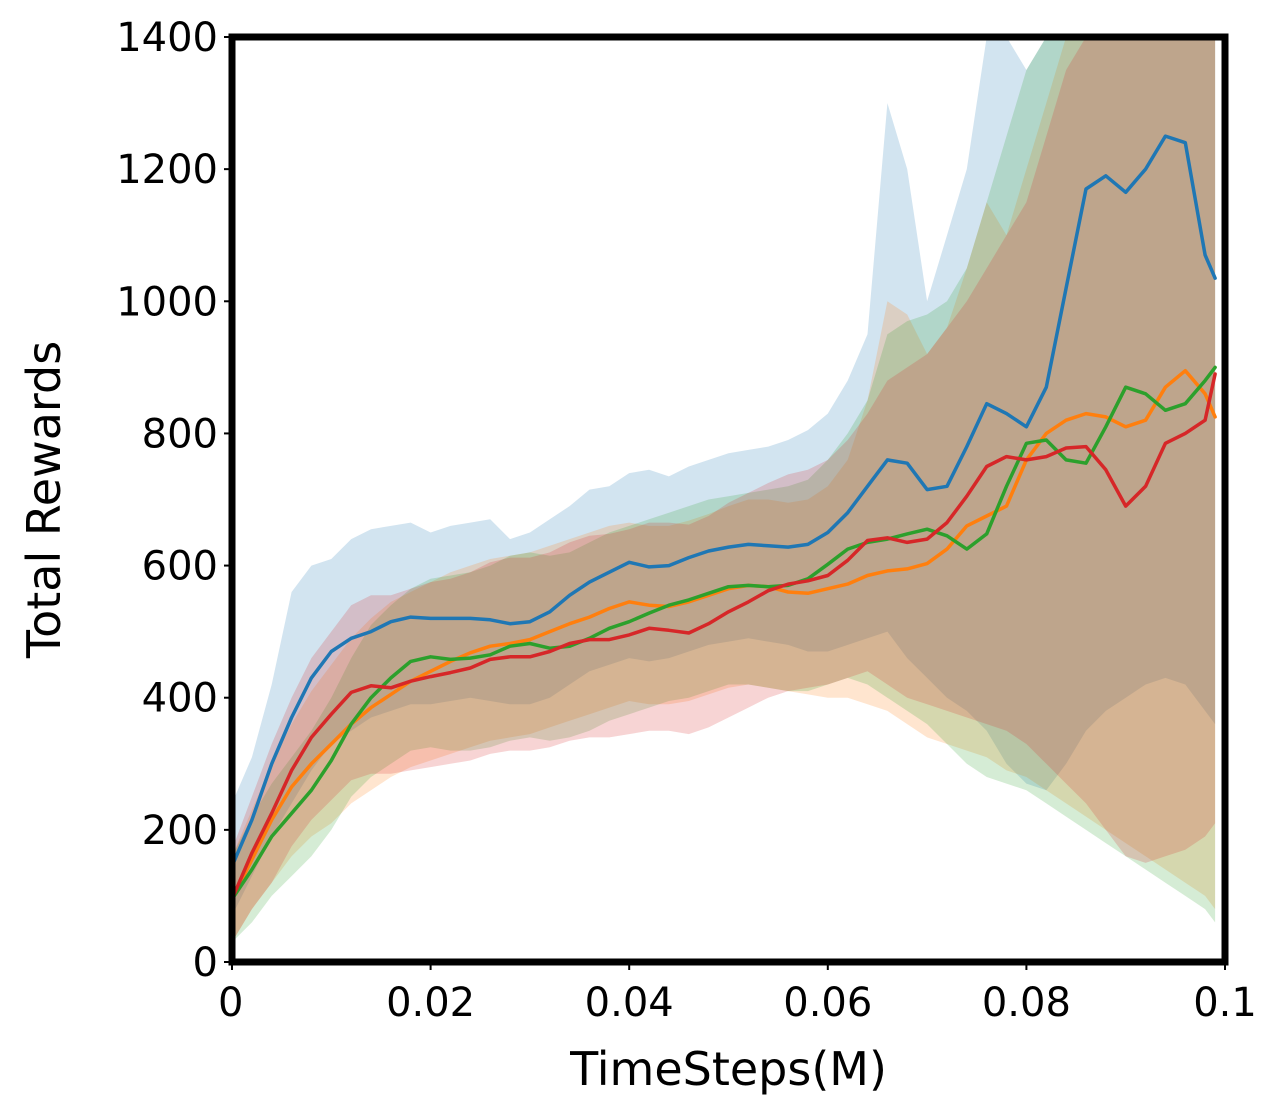  I want to click on y-tick-label: 1000, so click(167, 302).